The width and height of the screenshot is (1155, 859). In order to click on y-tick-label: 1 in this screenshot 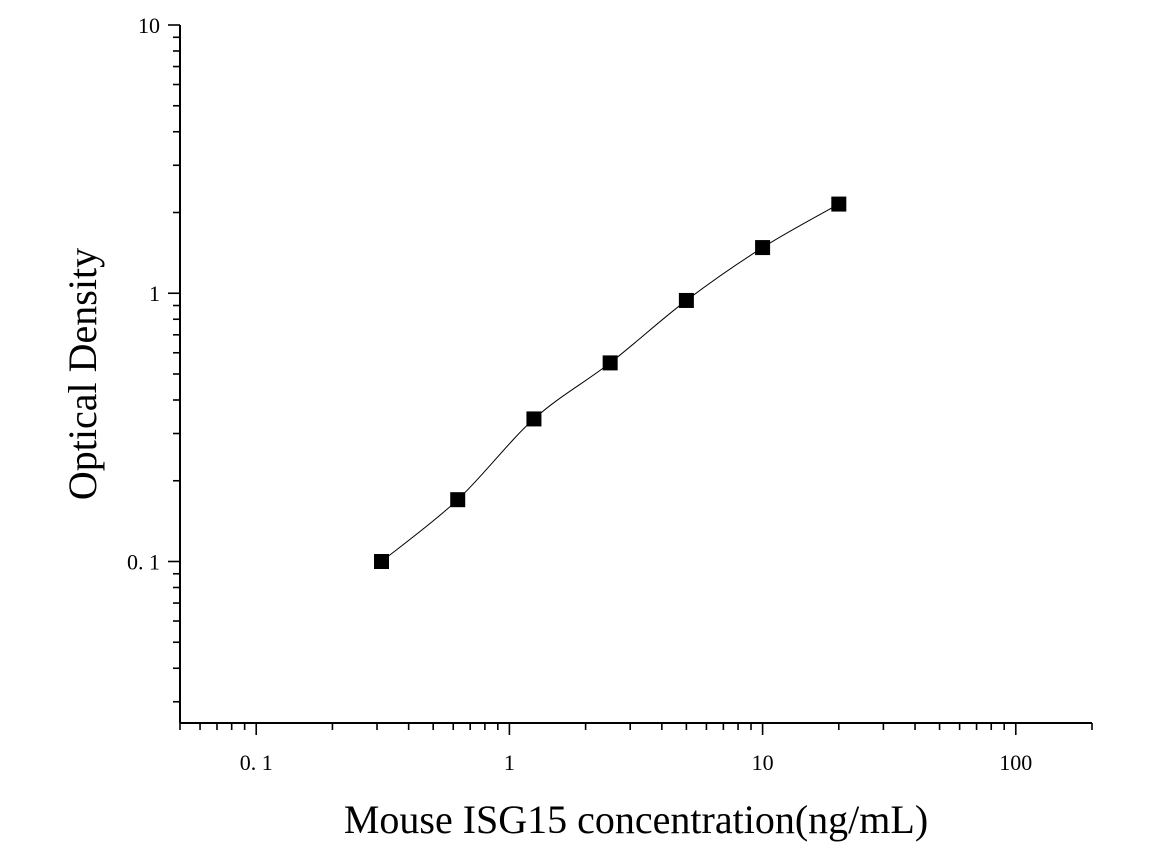, I will do `click(154, 293)`.